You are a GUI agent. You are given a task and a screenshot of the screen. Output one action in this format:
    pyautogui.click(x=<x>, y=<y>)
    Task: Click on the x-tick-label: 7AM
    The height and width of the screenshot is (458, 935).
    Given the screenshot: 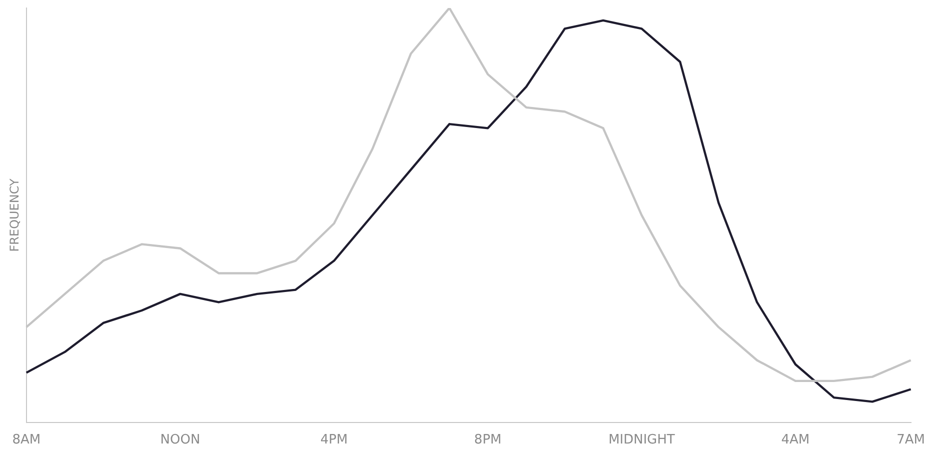 What is the action you would take?
    pyautogui.click(x=911, y=440)
    